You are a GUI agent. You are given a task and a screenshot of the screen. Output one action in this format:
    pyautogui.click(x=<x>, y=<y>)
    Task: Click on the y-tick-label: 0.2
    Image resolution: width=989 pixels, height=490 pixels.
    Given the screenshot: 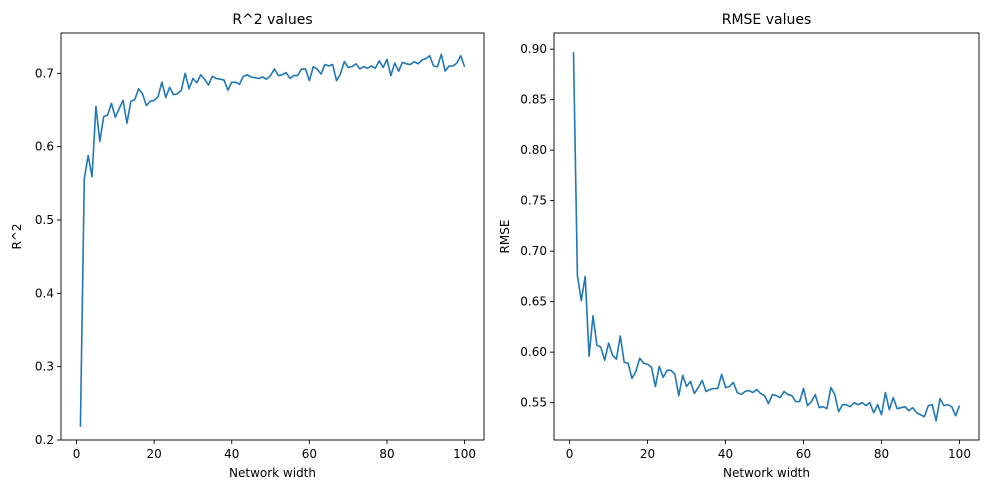 What is the action you would take?
    pyautogui.click(x=44, y=440)
    